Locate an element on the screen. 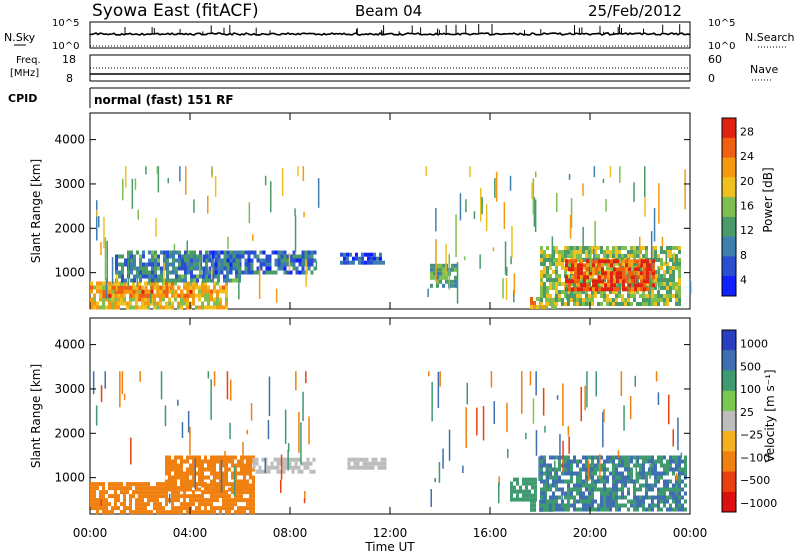 This screenshot has height=558, width=800. power-y-tick-label: 4000 is located at coordinates (69, 140).